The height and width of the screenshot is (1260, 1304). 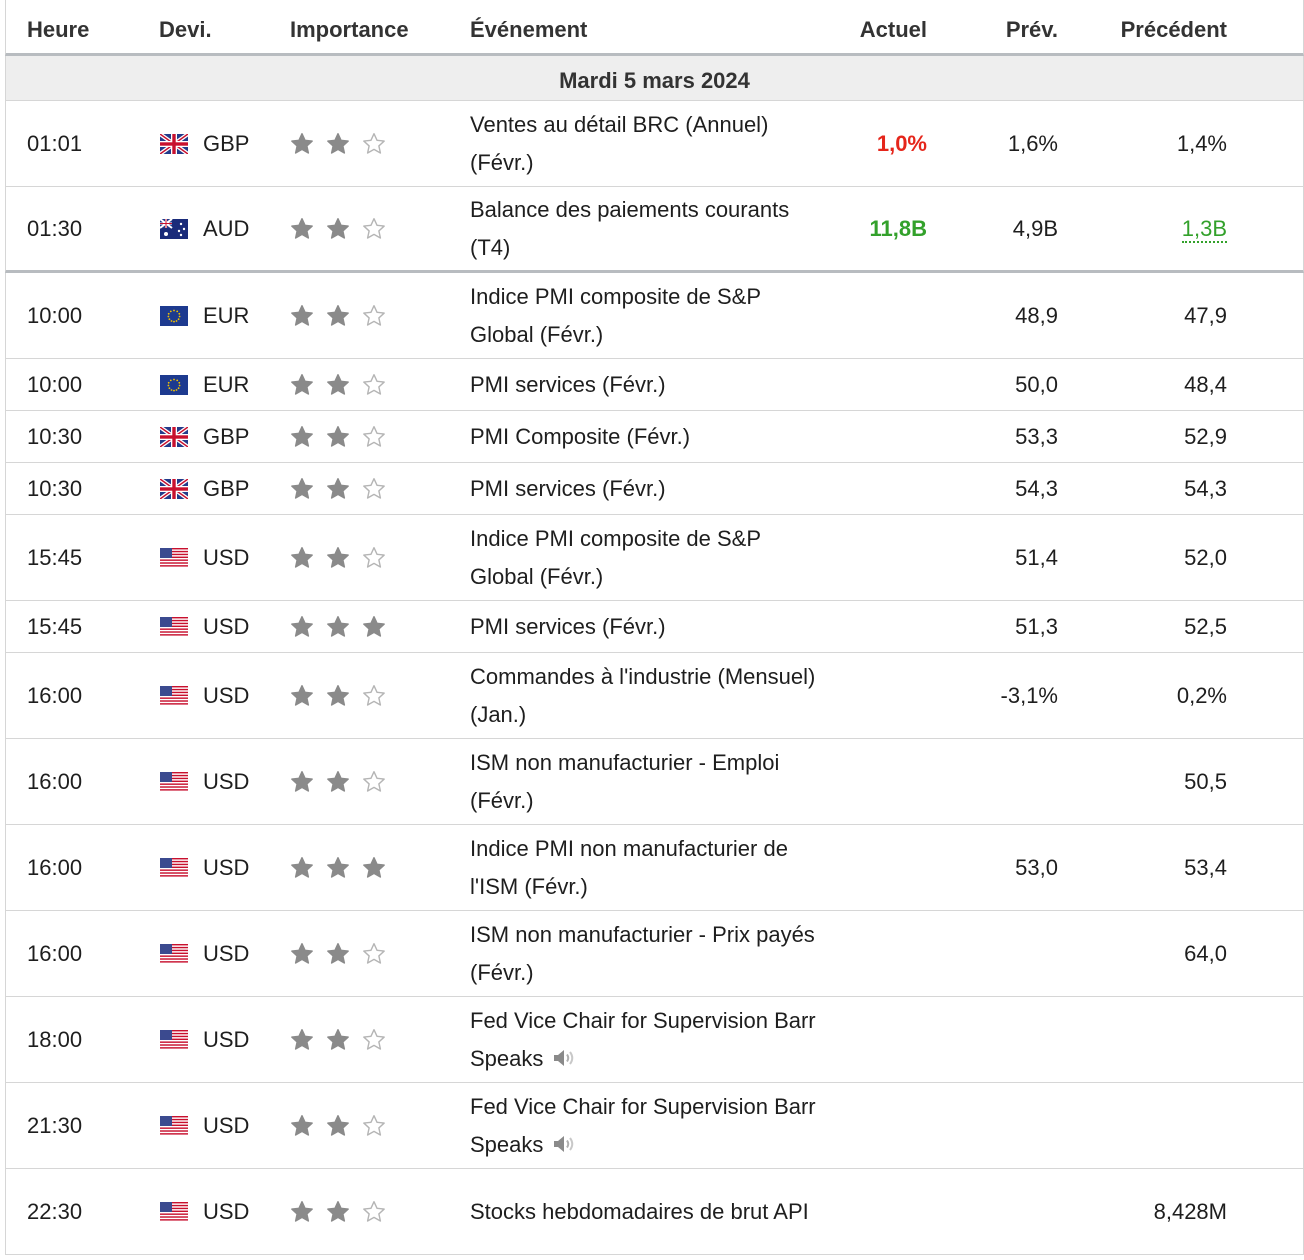 What do you see at coordinates (174, 1039) in the screenshot?
I see `us-flag-icon` at bounding box center [174, 1039].